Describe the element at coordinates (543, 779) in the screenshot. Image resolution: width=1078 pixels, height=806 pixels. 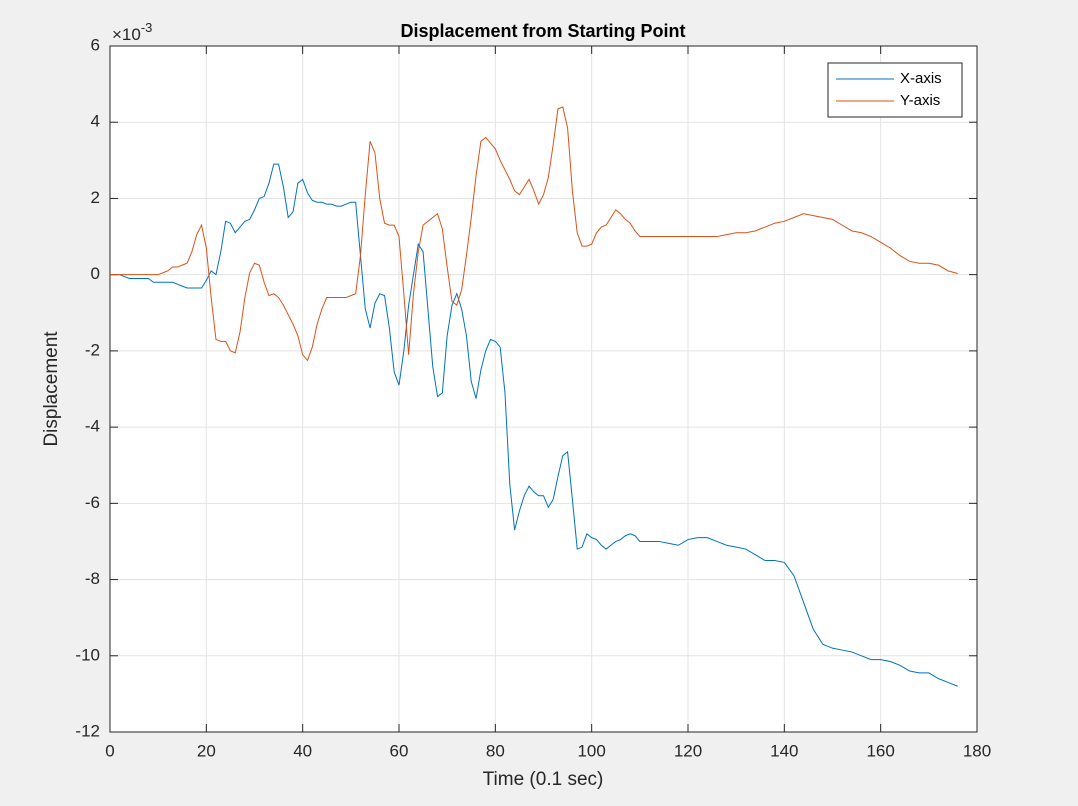
I see `x-axis-label: Time (0.1 sec)` at that location.